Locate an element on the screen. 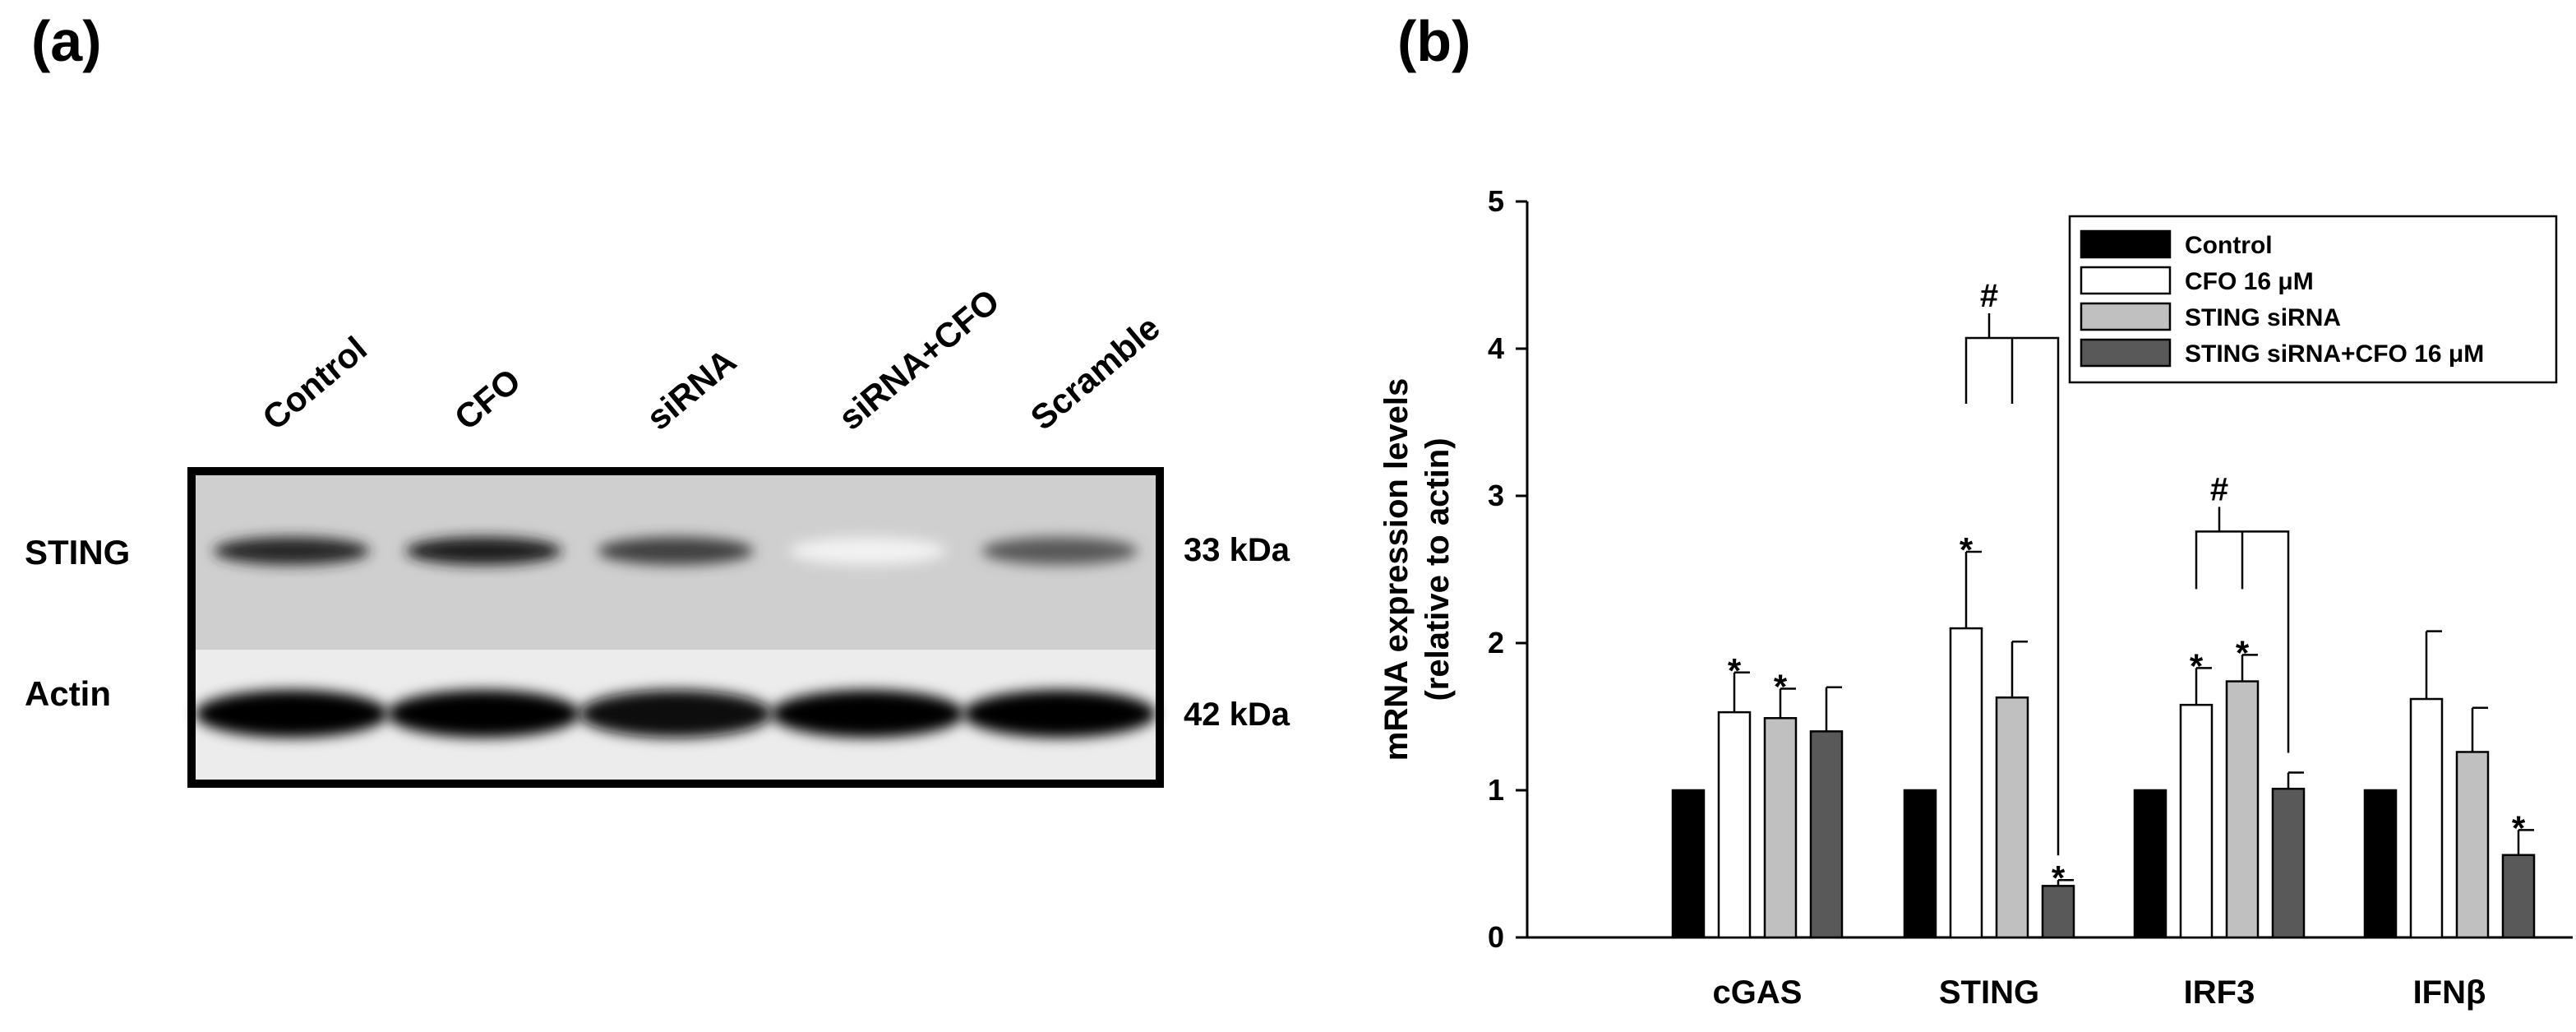 This screenshot has width=2576, height=1032. x-tick-label-2: STING is located at coordinates (1989, 992).